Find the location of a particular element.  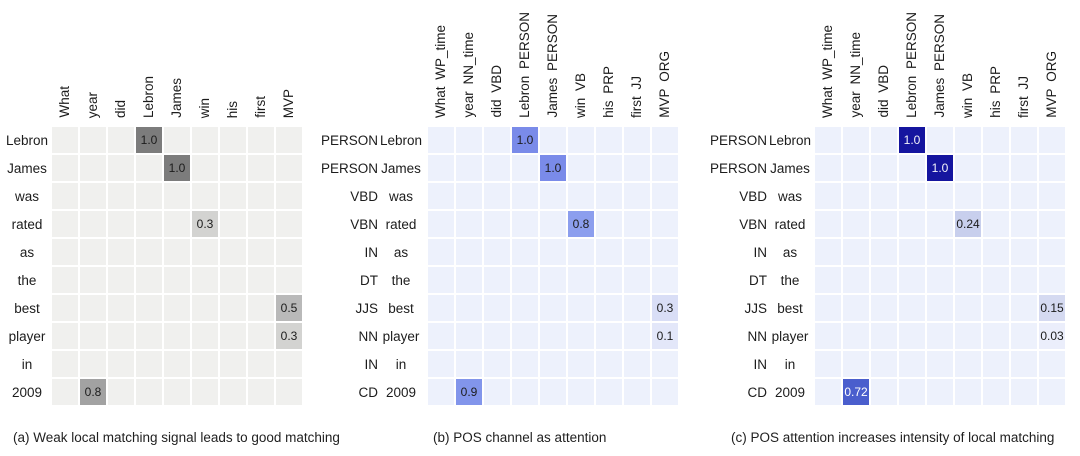

column-label-text: What WP_time is located at coordinates (828, 71).